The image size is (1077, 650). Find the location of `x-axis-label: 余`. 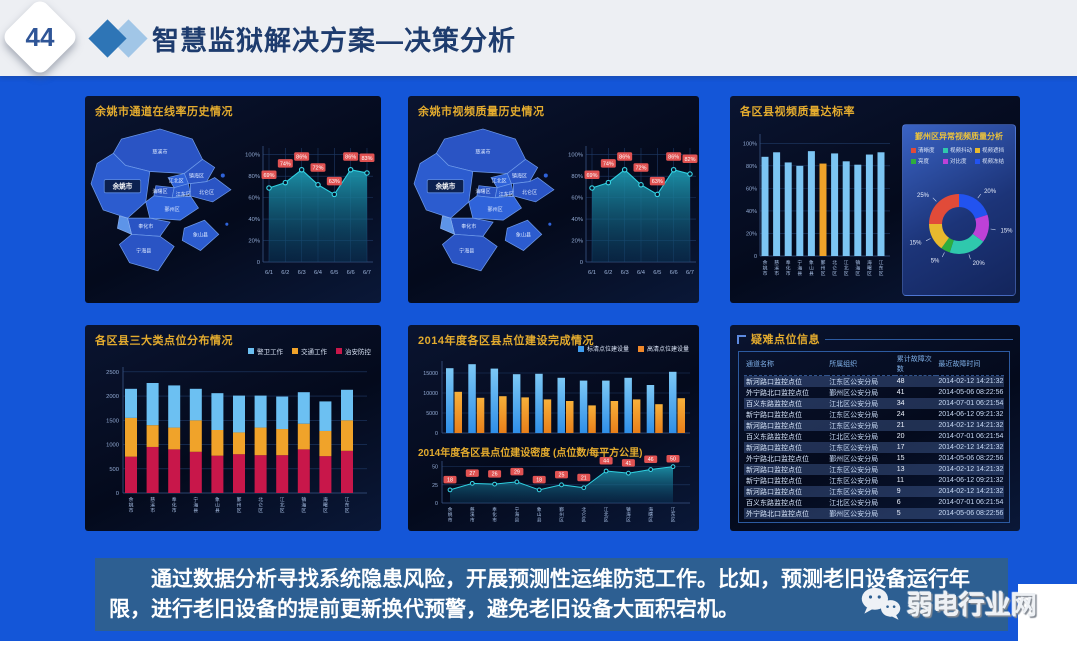

x-axis-label: 余 is located at coordinates (765, 262).